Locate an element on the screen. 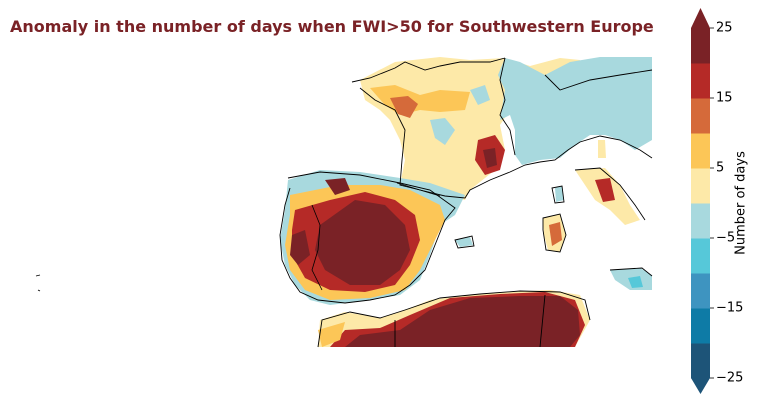 The image size is (773, 404). colorbar-label: Number of days is located at coordinates (741, 203).